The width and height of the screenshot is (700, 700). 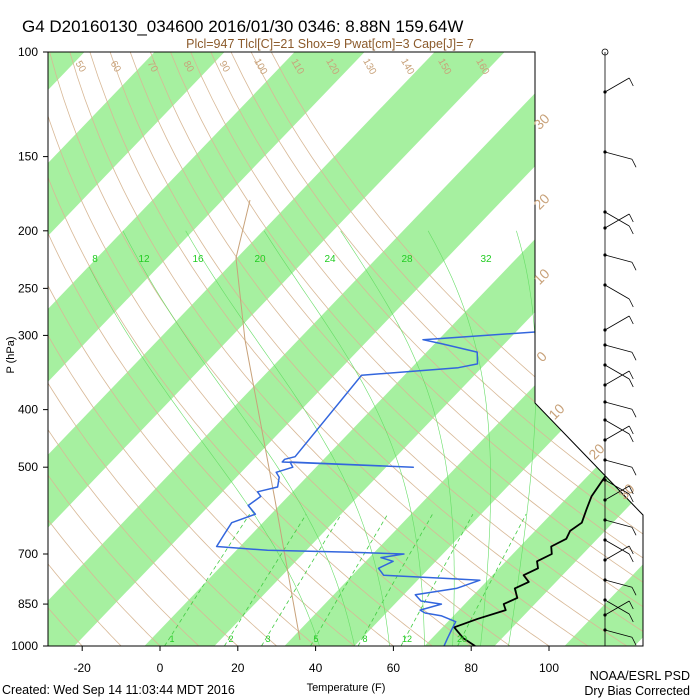 I want to click on dry-adiabat, so click(x=91, y=349).